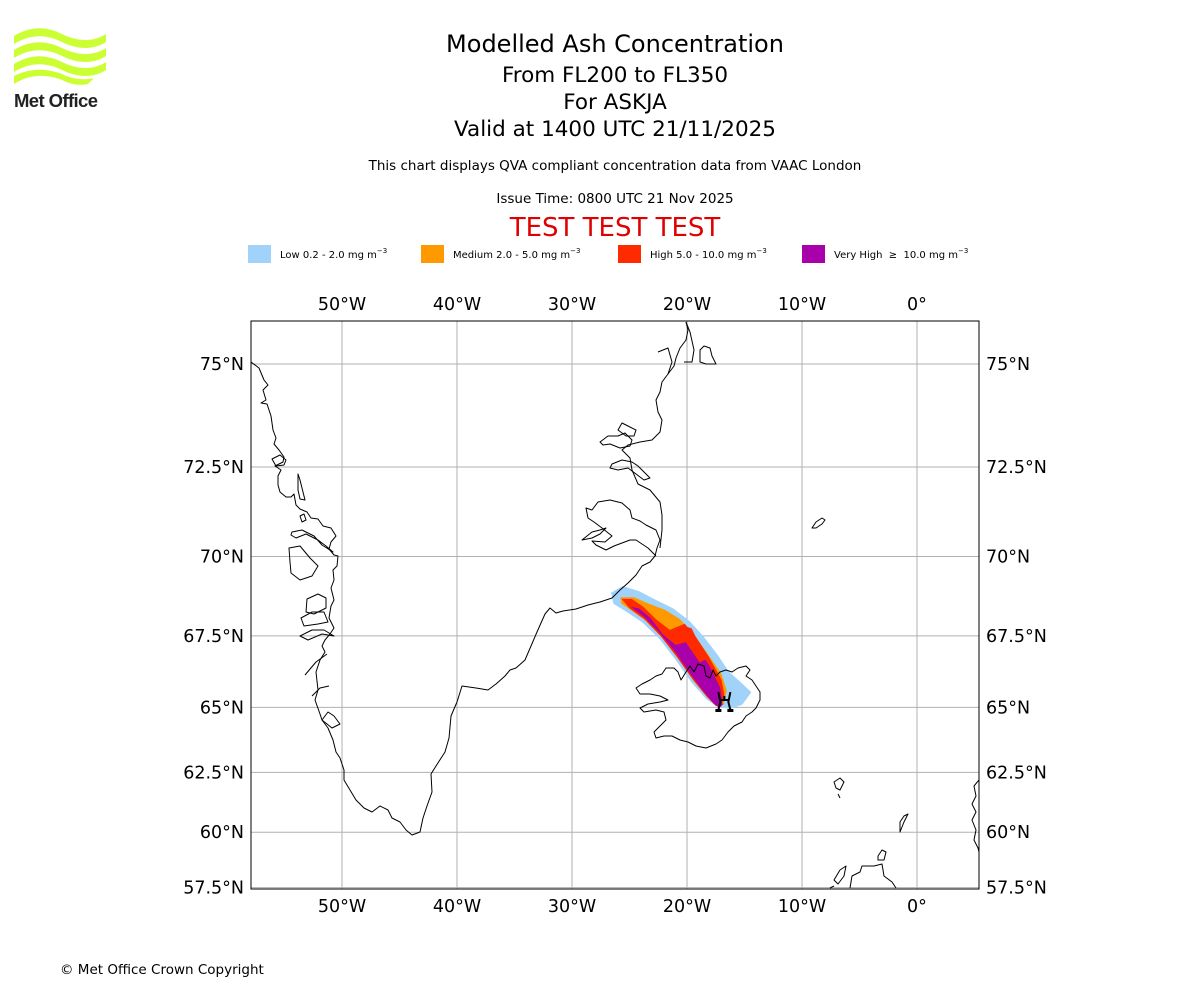  What do you see at coordinates (813, 253) in the screenshot?
I see `legend-swatch-very-high` at bounding box center [813, 253].